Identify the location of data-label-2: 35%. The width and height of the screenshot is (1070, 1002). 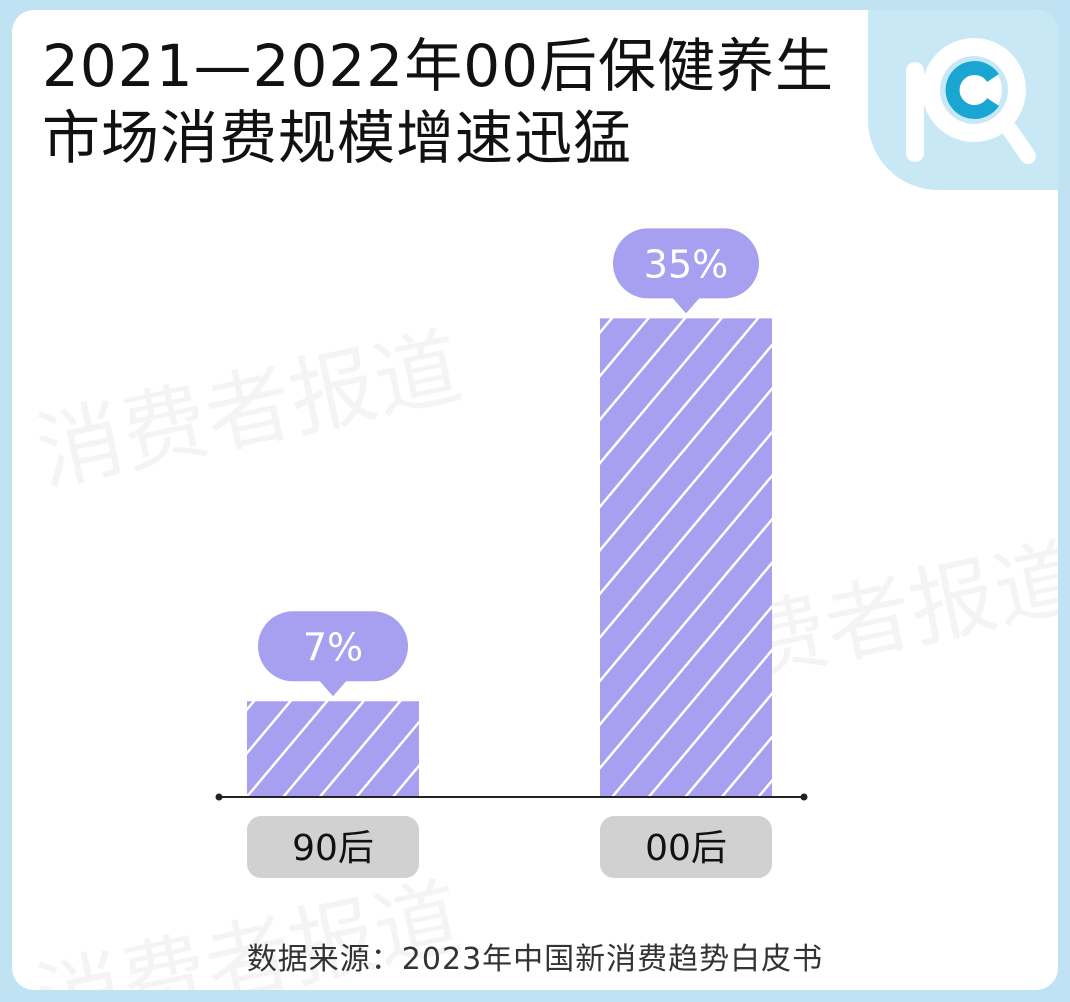
(686, 264).